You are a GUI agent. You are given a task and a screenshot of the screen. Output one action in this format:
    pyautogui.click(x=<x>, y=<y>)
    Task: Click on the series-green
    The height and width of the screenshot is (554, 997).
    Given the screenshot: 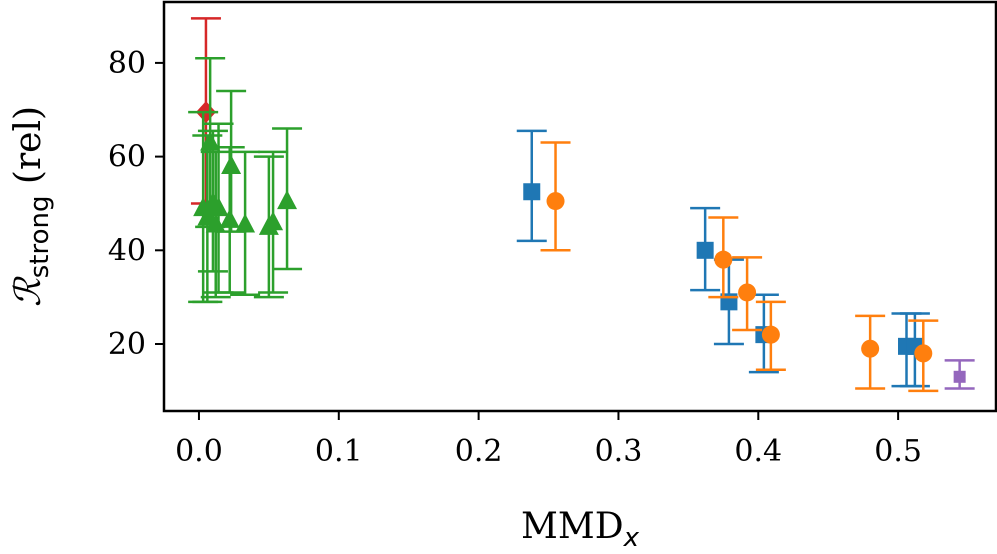 What is the action you would take?
    pyautogui.click(x=245, y=180)
    